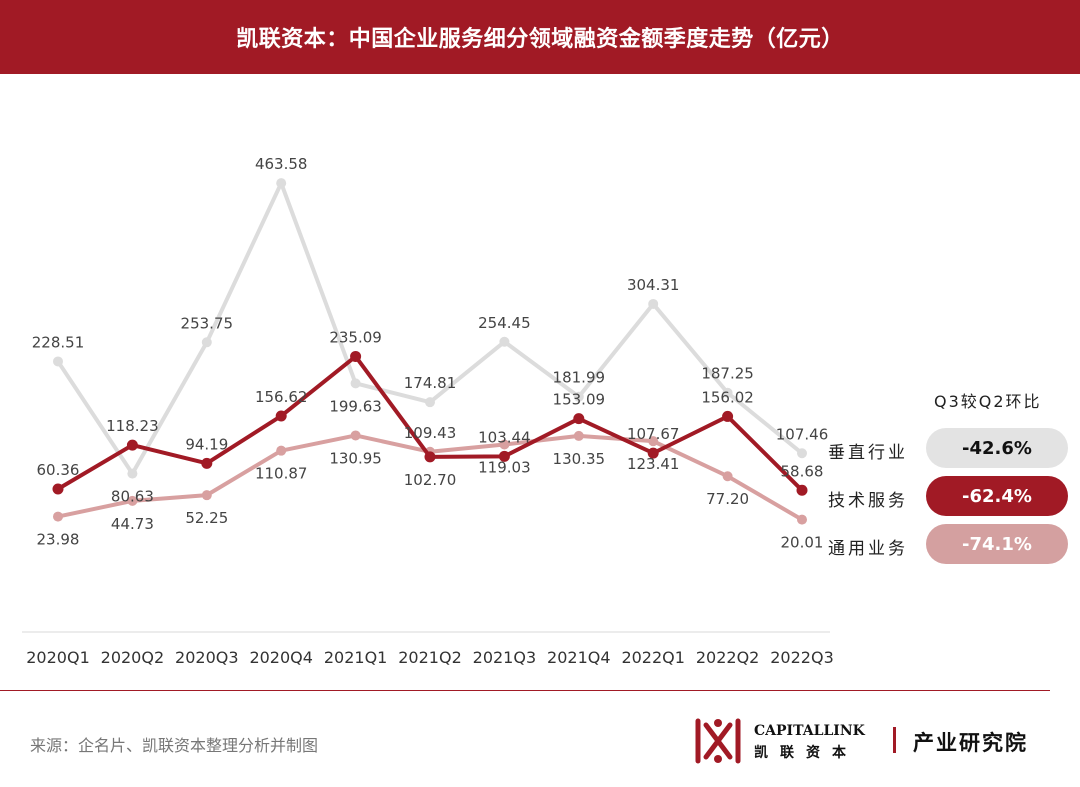 The height and width of the screenshot is (787, 1080). I want to click on data-label: 80.63, so click(132, 497).